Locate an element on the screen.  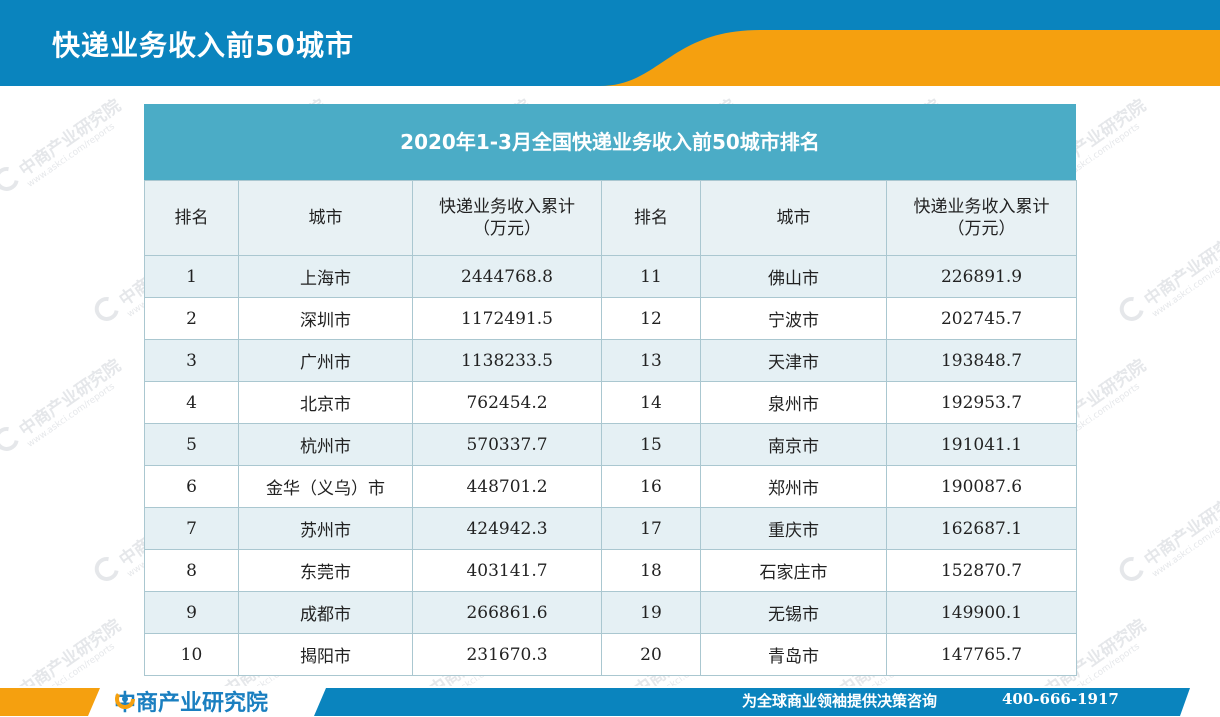
table-row: 3 广州市 1138233.5 13 天津市 193848.7 is located at coordinates (610, 360).